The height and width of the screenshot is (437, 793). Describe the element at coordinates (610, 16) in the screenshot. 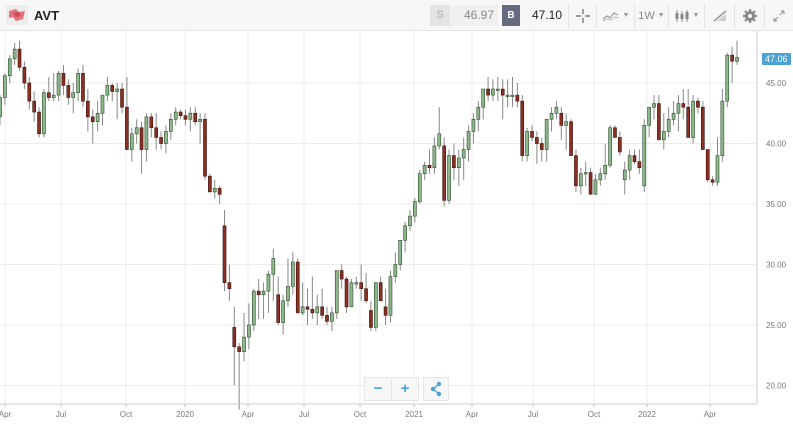

I see `indicators-icon` at that location.